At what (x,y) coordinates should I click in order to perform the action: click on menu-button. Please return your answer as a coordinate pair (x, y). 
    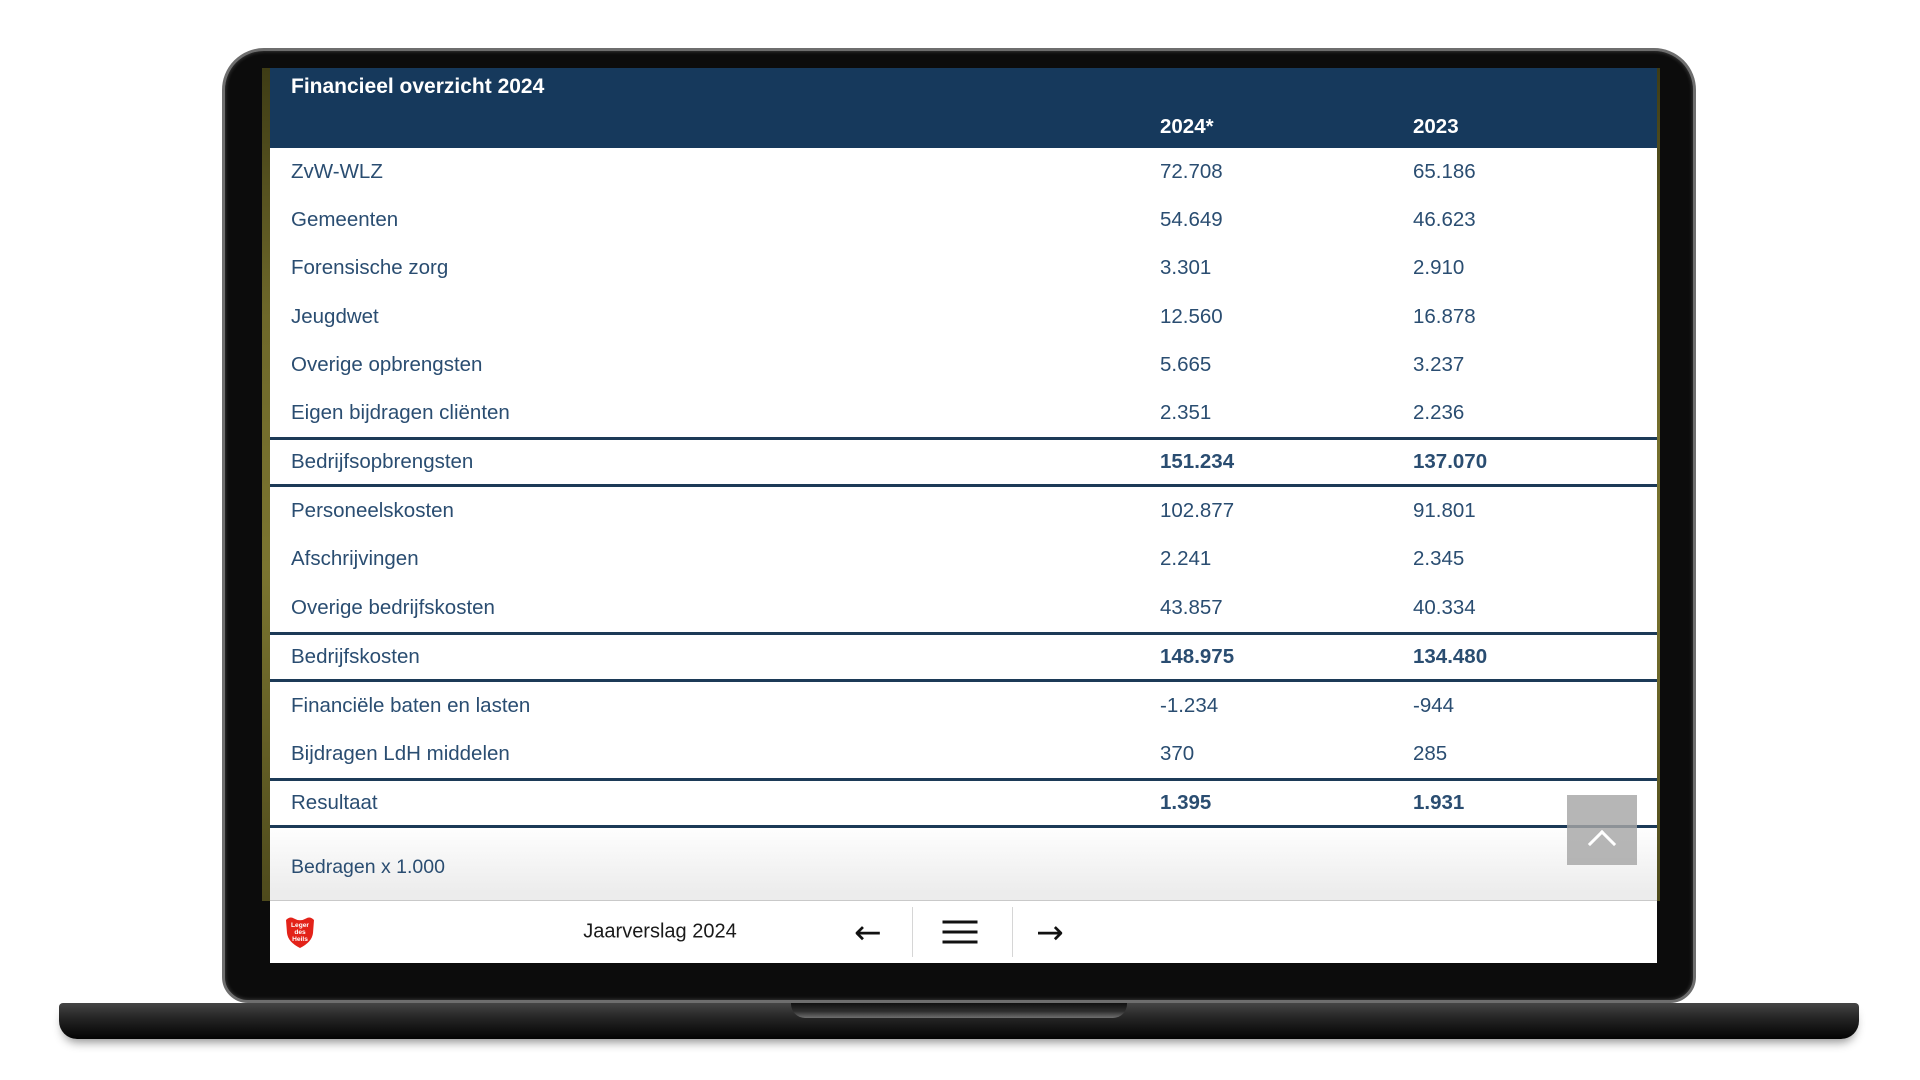
    Looking at the image, I should click on (960, 932).